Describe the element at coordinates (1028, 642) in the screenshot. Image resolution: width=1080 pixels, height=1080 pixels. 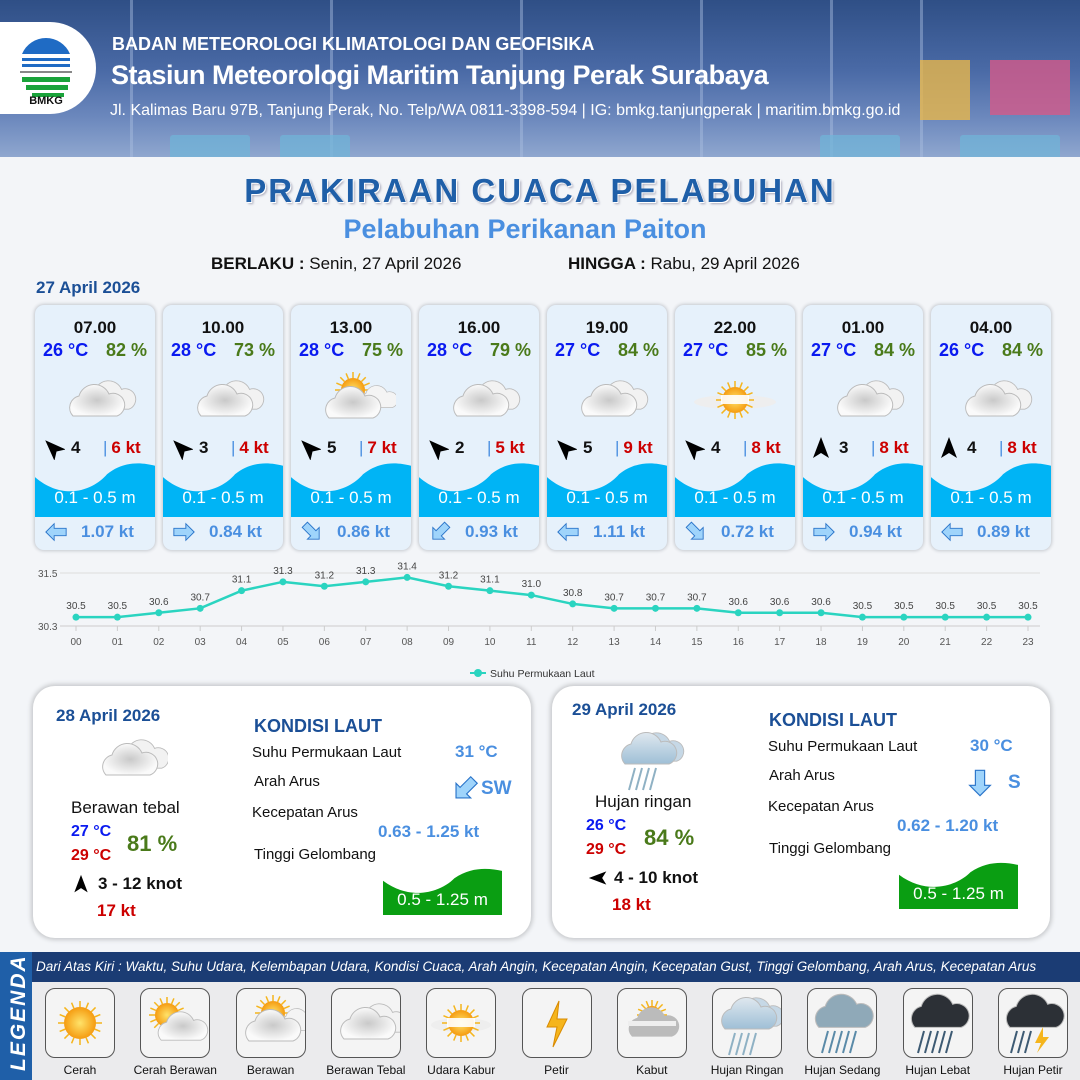
I see `x-tick-label: 23` at that location.